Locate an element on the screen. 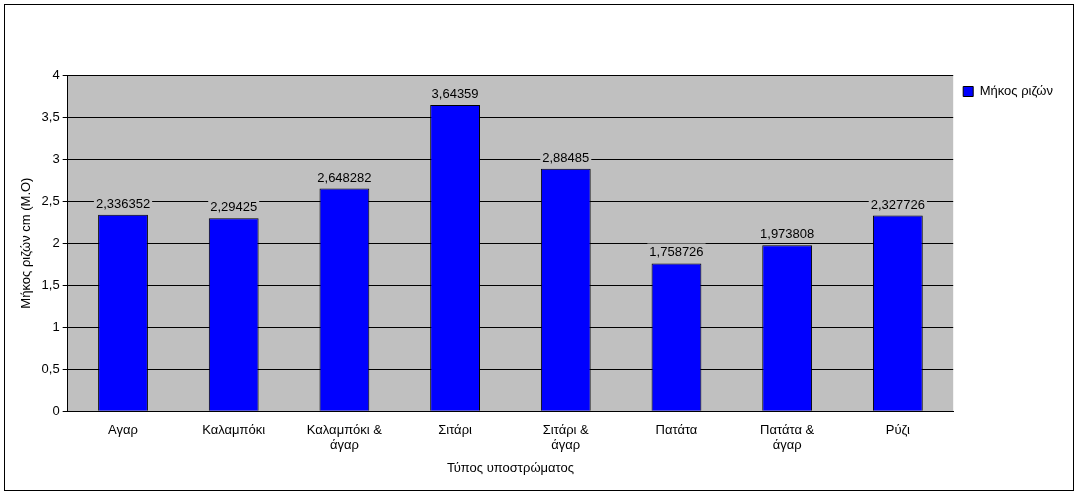  data-label: 1,758726 is located at coordinates (676, 252).